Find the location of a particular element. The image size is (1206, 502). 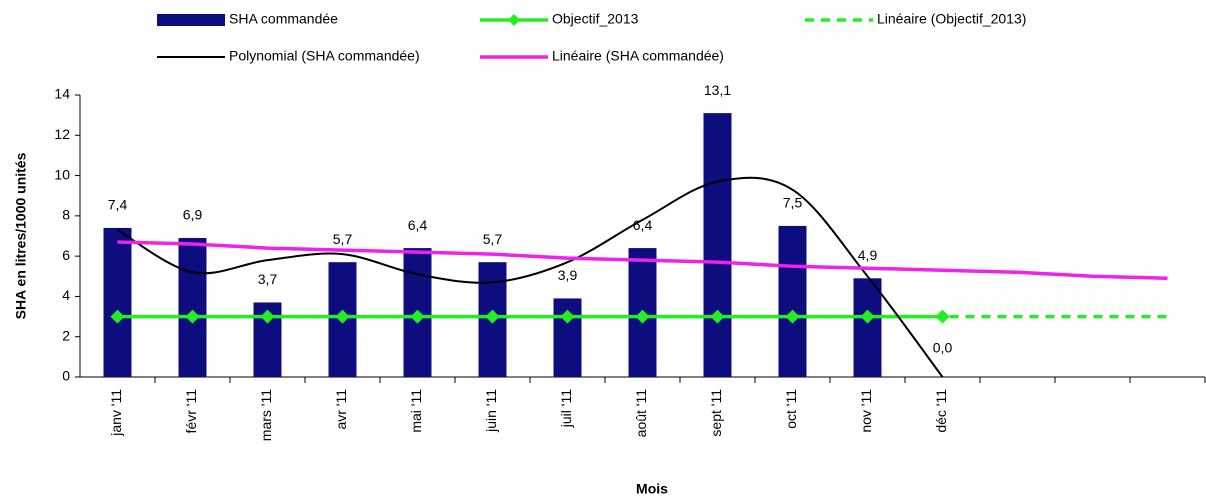

x-tick-label: nov '11 is located at coordinates (866, 411).